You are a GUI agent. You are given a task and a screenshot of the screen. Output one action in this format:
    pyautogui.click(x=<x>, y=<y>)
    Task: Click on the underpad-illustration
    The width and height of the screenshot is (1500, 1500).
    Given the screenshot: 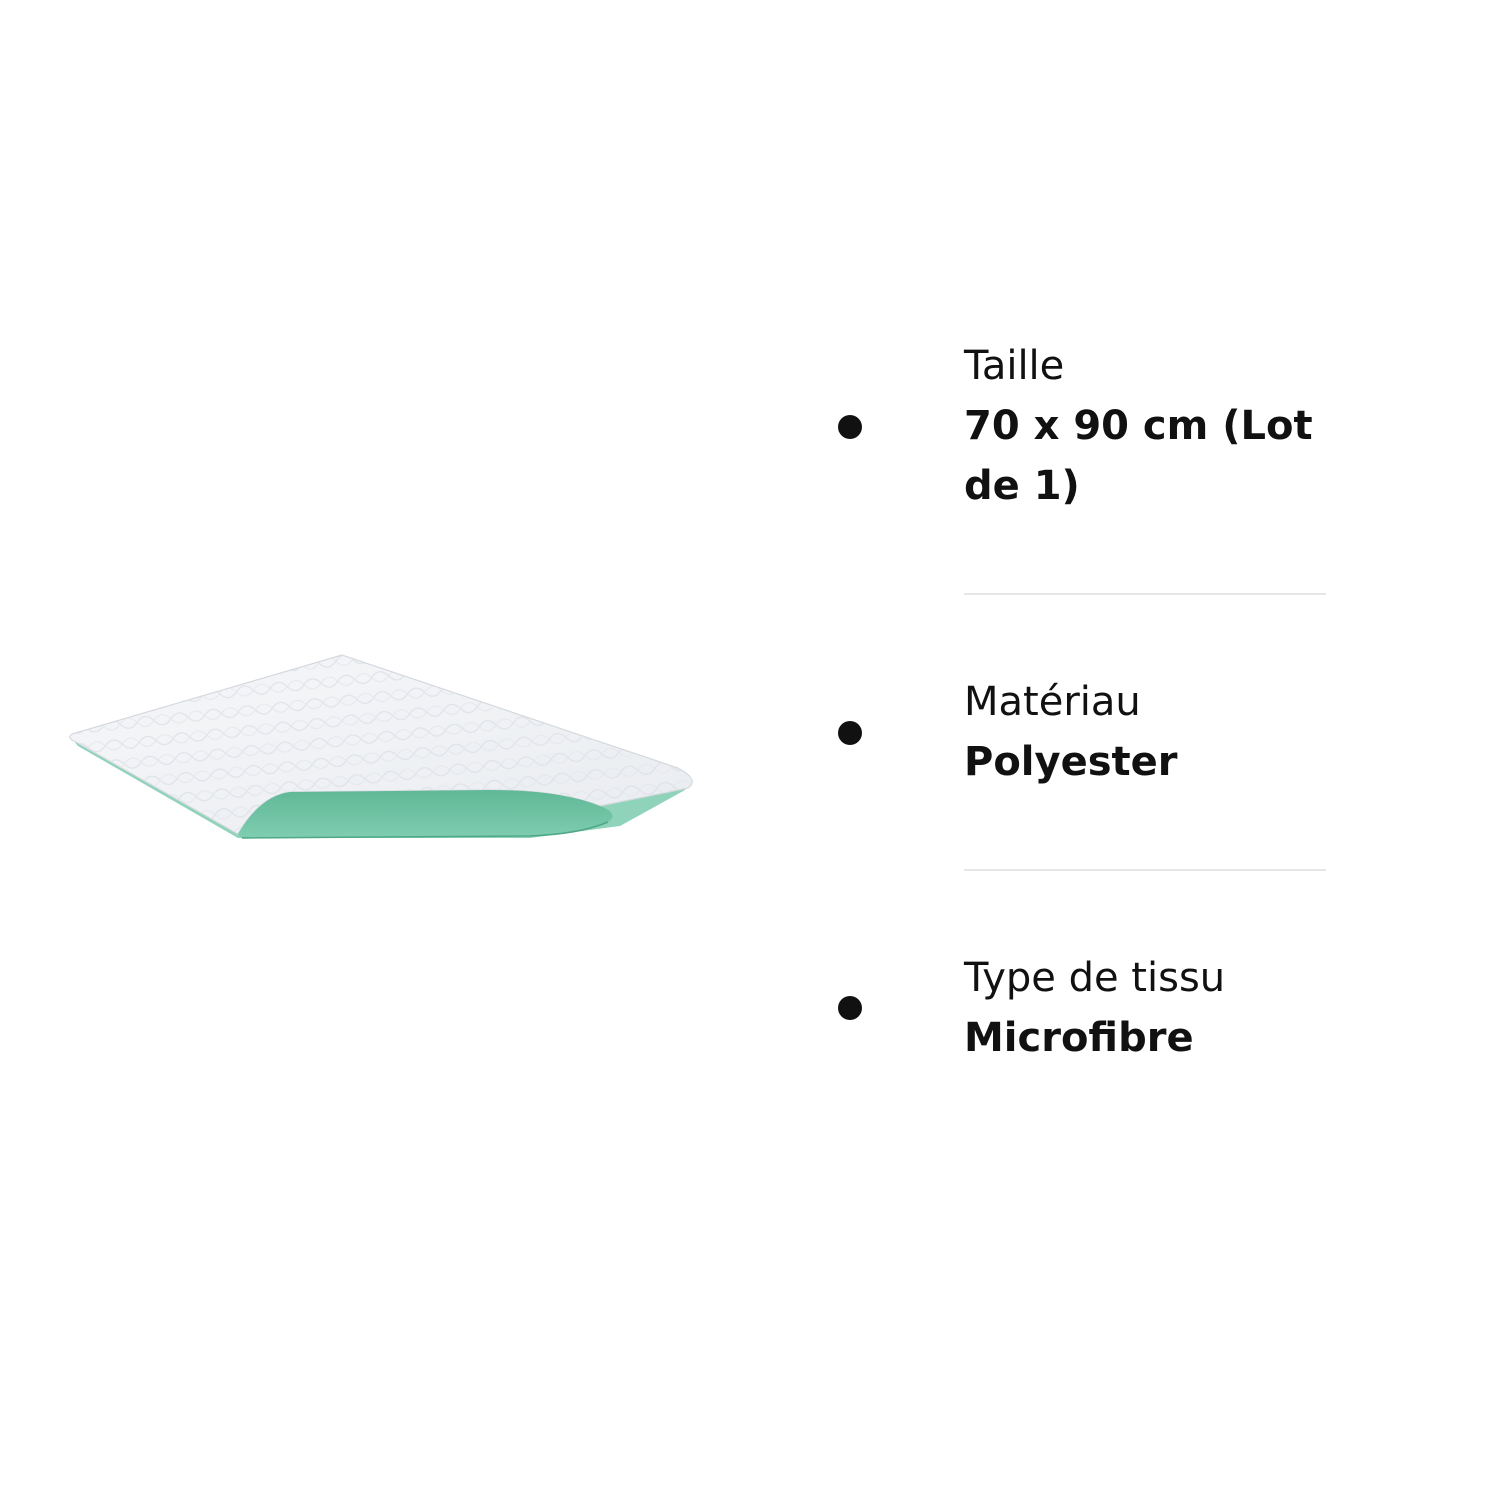 What is the action you would take?
    pyautogui.click(x=381, y=746)
    